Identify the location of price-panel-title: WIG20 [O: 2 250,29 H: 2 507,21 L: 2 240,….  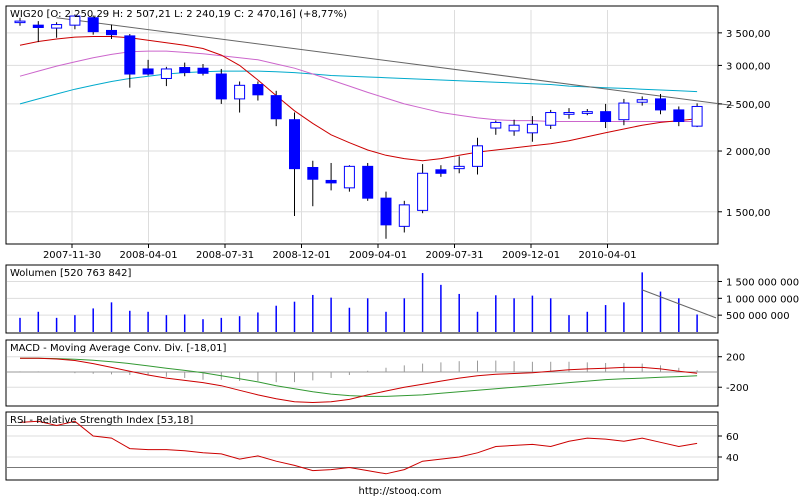
(178, 14).